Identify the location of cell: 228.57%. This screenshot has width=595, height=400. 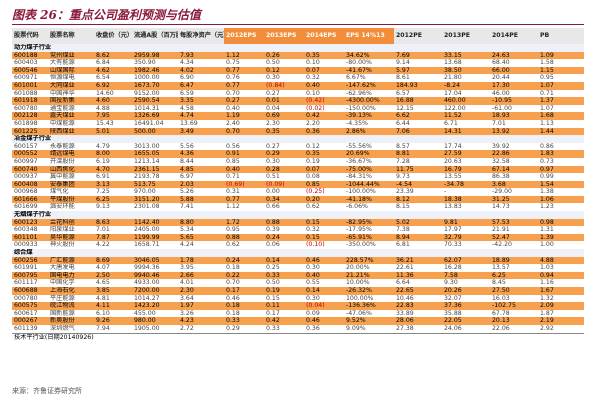
(369, 260).